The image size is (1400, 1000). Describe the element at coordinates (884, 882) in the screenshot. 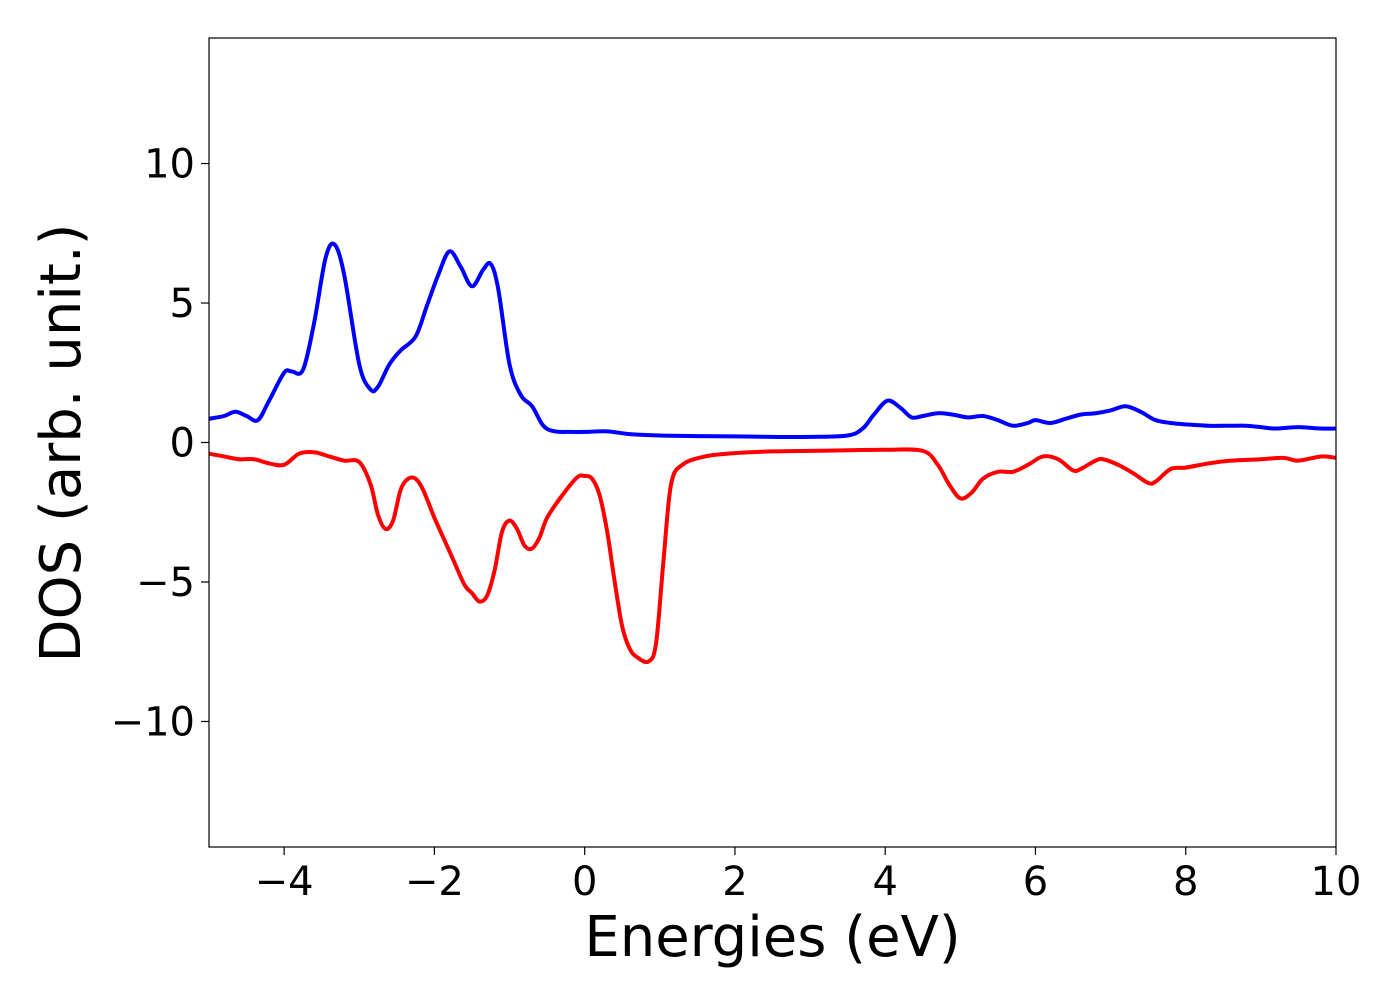

I see `x-tick-label: 4` at that location.